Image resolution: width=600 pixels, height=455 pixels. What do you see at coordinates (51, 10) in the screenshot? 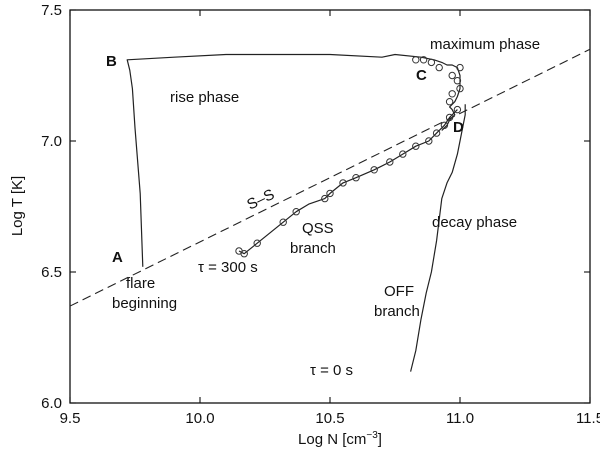
I see `y-tick-label: 7.5` at bounding box center [51, 10].